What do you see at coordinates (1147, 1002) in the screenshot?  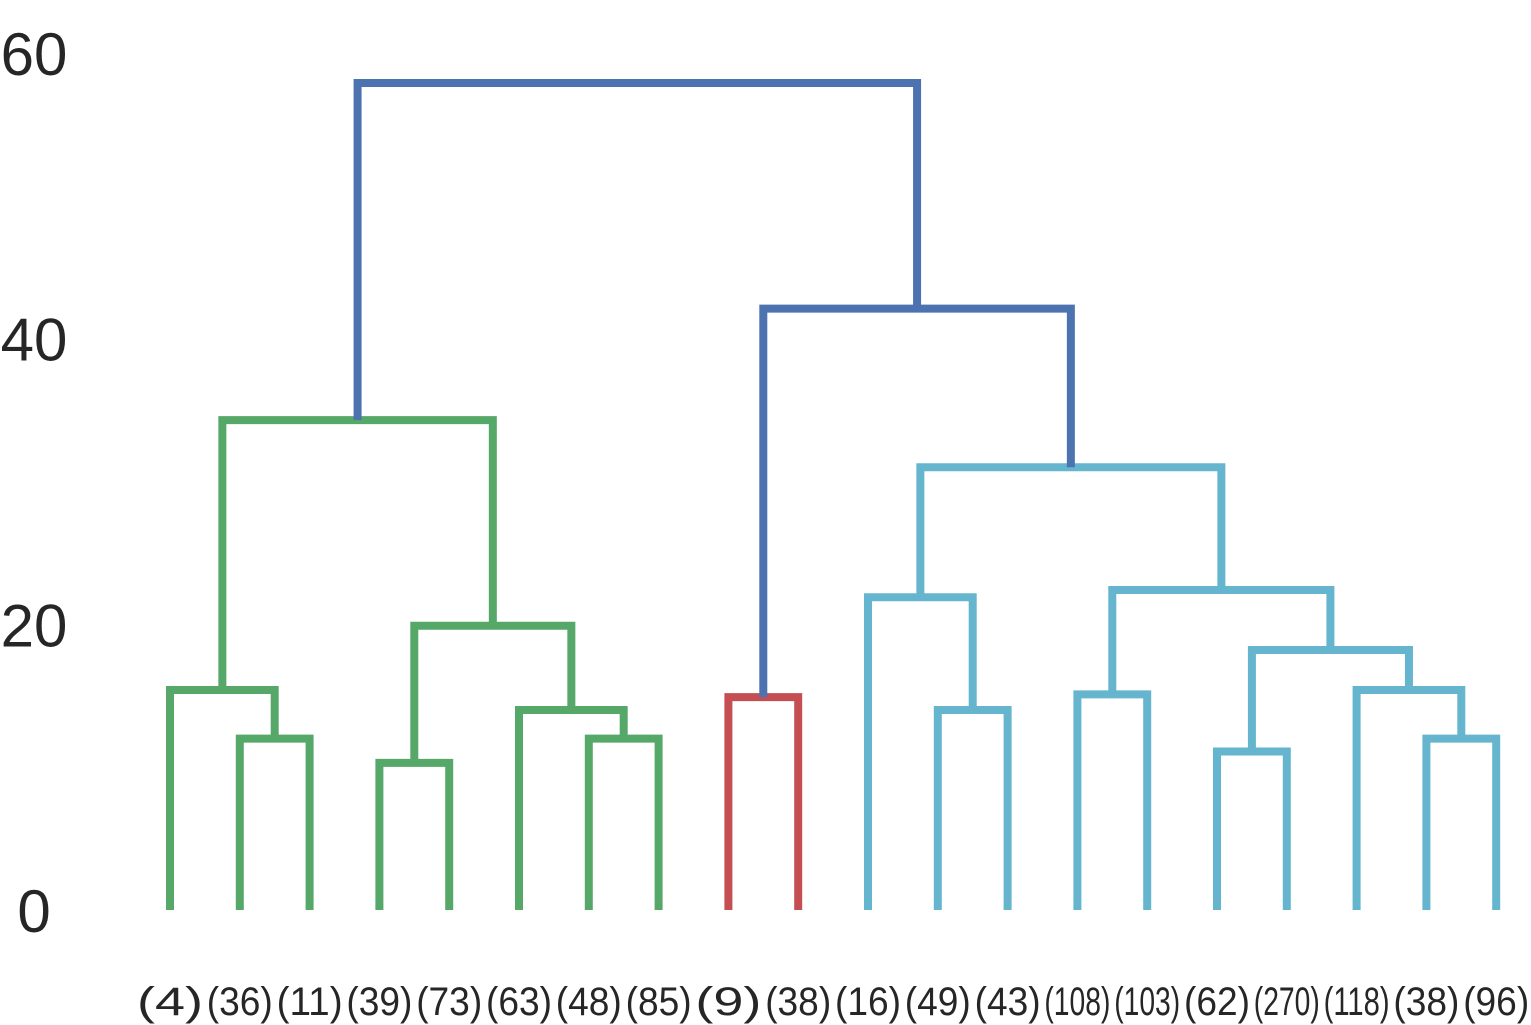 I see `leaf-label-14: (103)` at bounding box center [1147, 1002].